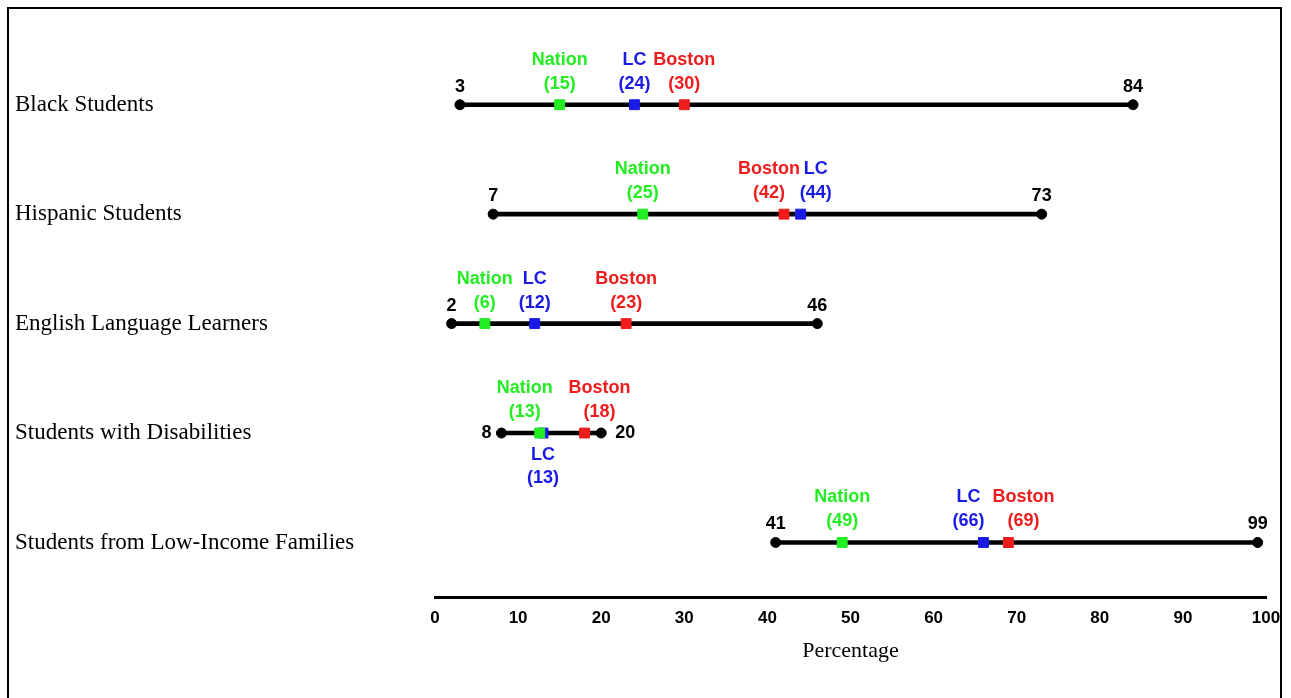  Describe the element at coordinates (934, 618) in the screenshot. I see `x-tick-label: 60` at that location.